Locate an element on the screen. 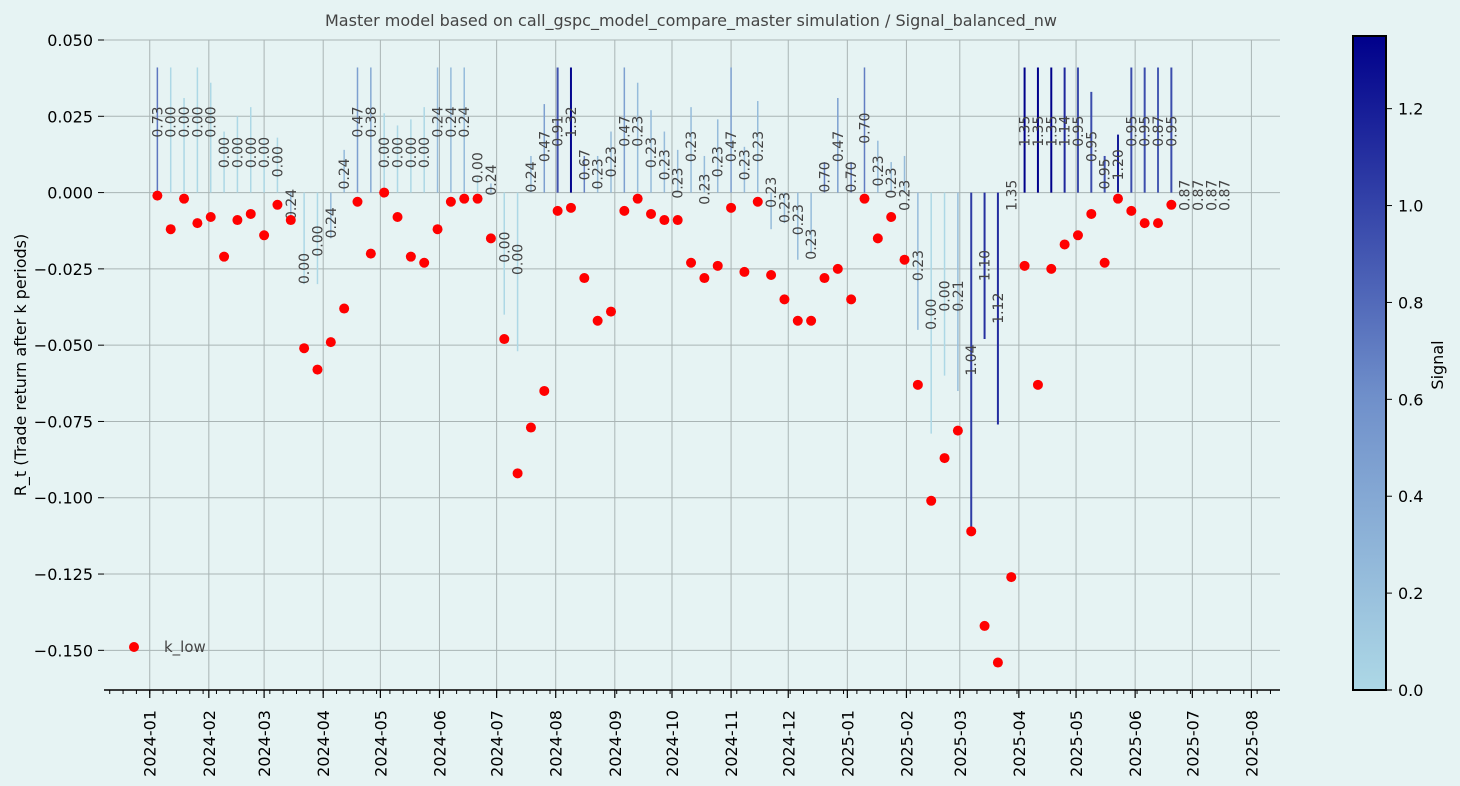  legend-marker is located at coordinates (134, 647).